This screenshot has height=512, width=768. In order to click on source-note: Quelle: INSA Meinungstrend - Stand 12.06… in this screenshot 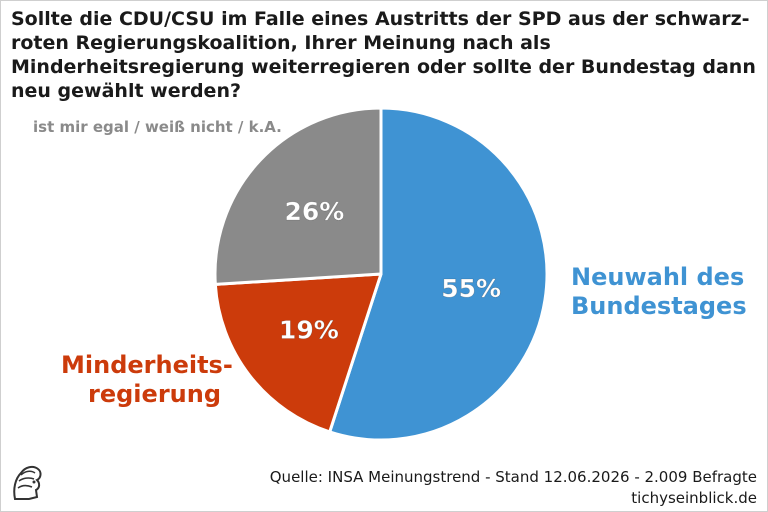, I will do `click(513, 488)`.